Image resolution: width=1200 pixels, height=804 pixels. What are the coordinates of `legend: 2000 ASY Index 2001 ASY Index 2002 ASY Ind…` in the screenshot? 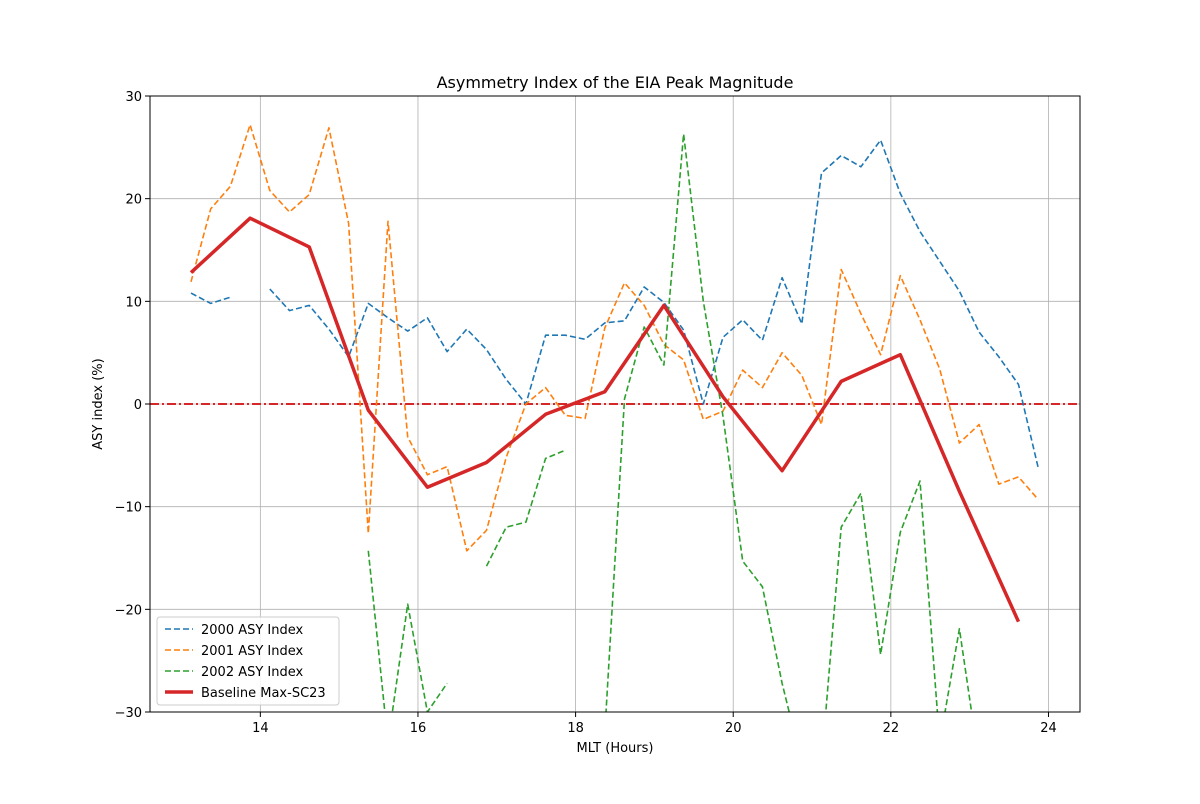 It's located at (248, 661).